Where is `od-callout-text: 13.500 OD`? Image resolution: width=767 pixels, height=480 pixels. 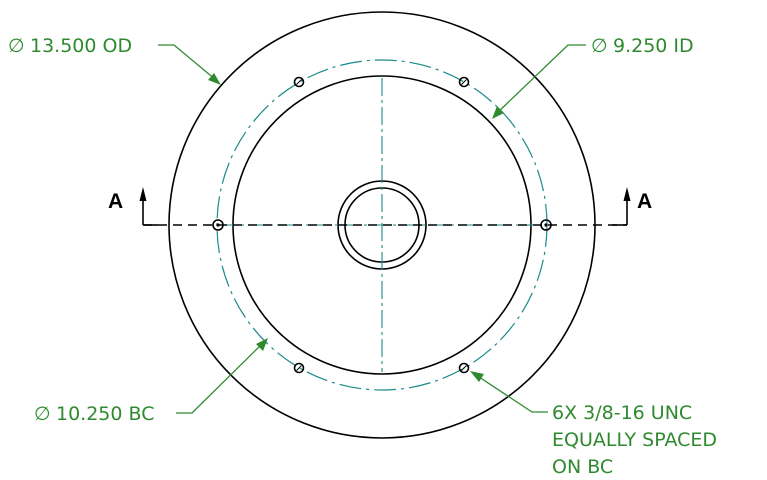
od-callout-text: 13.500 OD is located at coordinates (81, 46).